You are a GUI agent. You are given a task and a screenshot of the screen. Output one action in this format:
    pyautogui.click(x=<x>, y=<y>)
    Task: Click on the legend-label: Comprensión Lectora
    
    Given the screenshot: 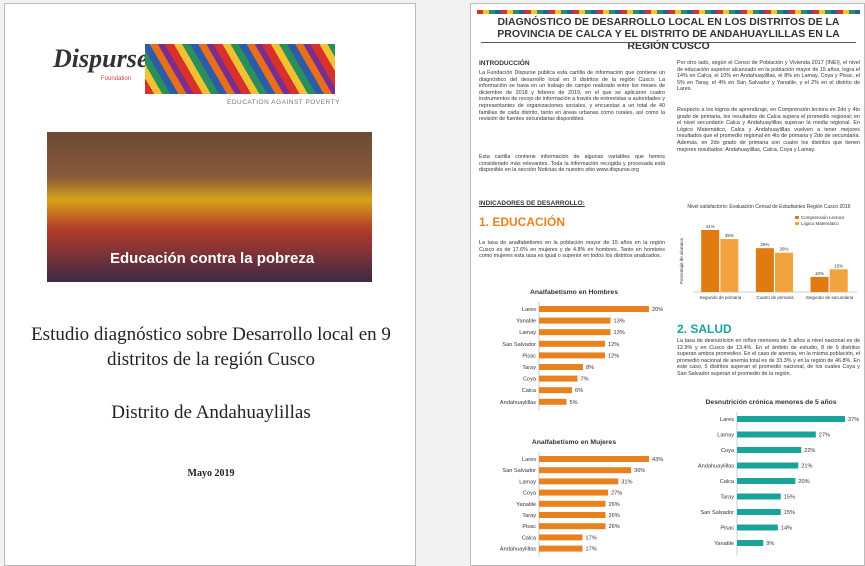 What is the action you would take?
    pyautogui.click(x=823, y=217)
    